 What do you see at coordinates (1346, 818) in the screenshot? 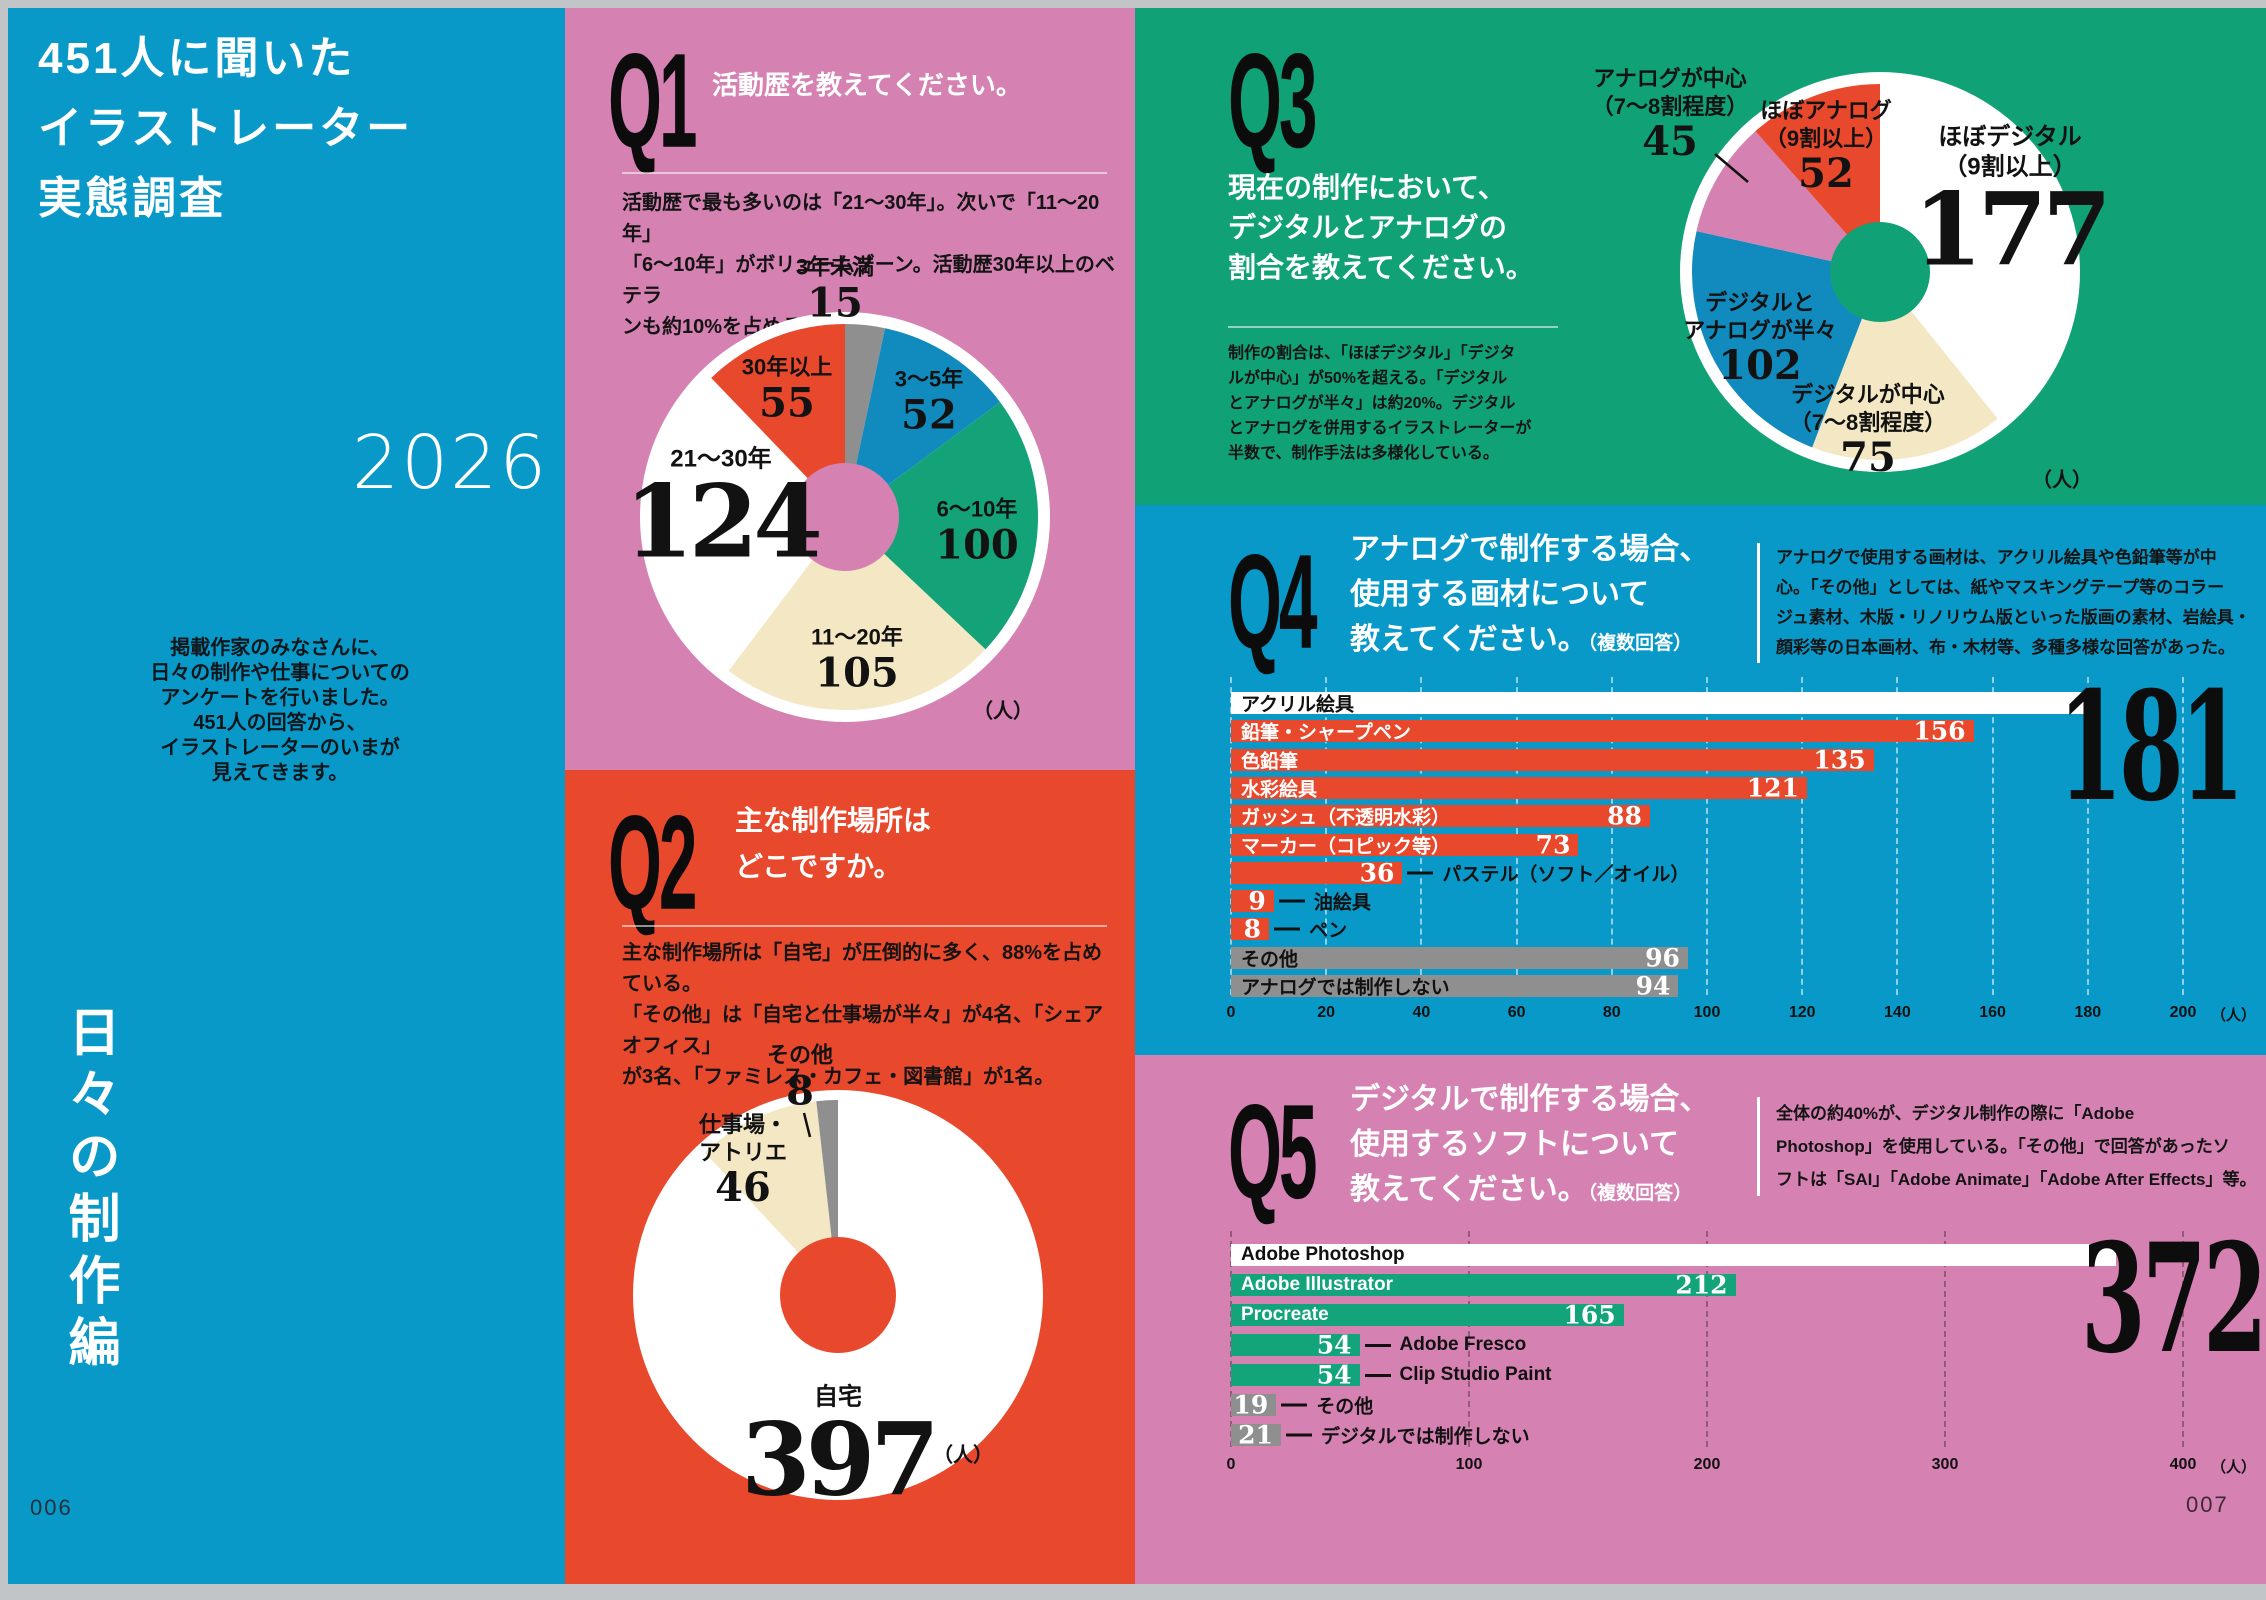
I see `bar-label: ガッシュ（不透明水彩）` at bounding box center [1346, 818].